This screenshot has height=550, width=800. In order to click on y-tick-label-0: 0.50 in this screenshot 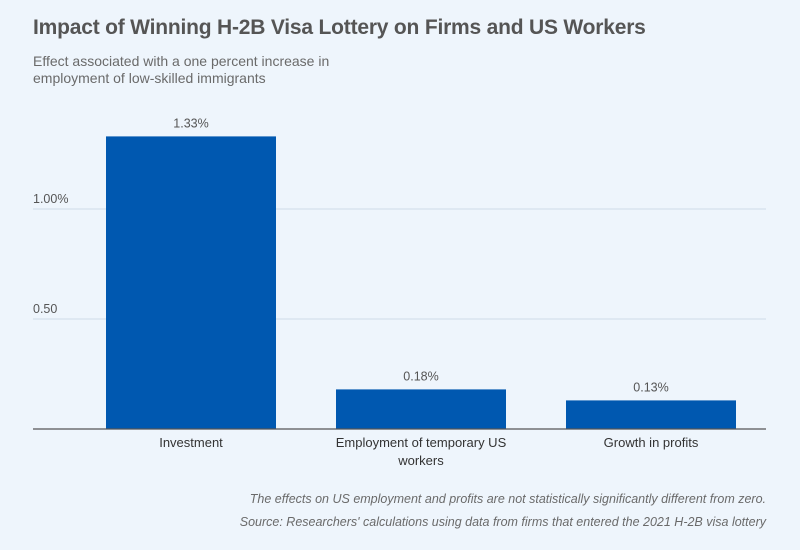, I will do `click(45, 309)`.